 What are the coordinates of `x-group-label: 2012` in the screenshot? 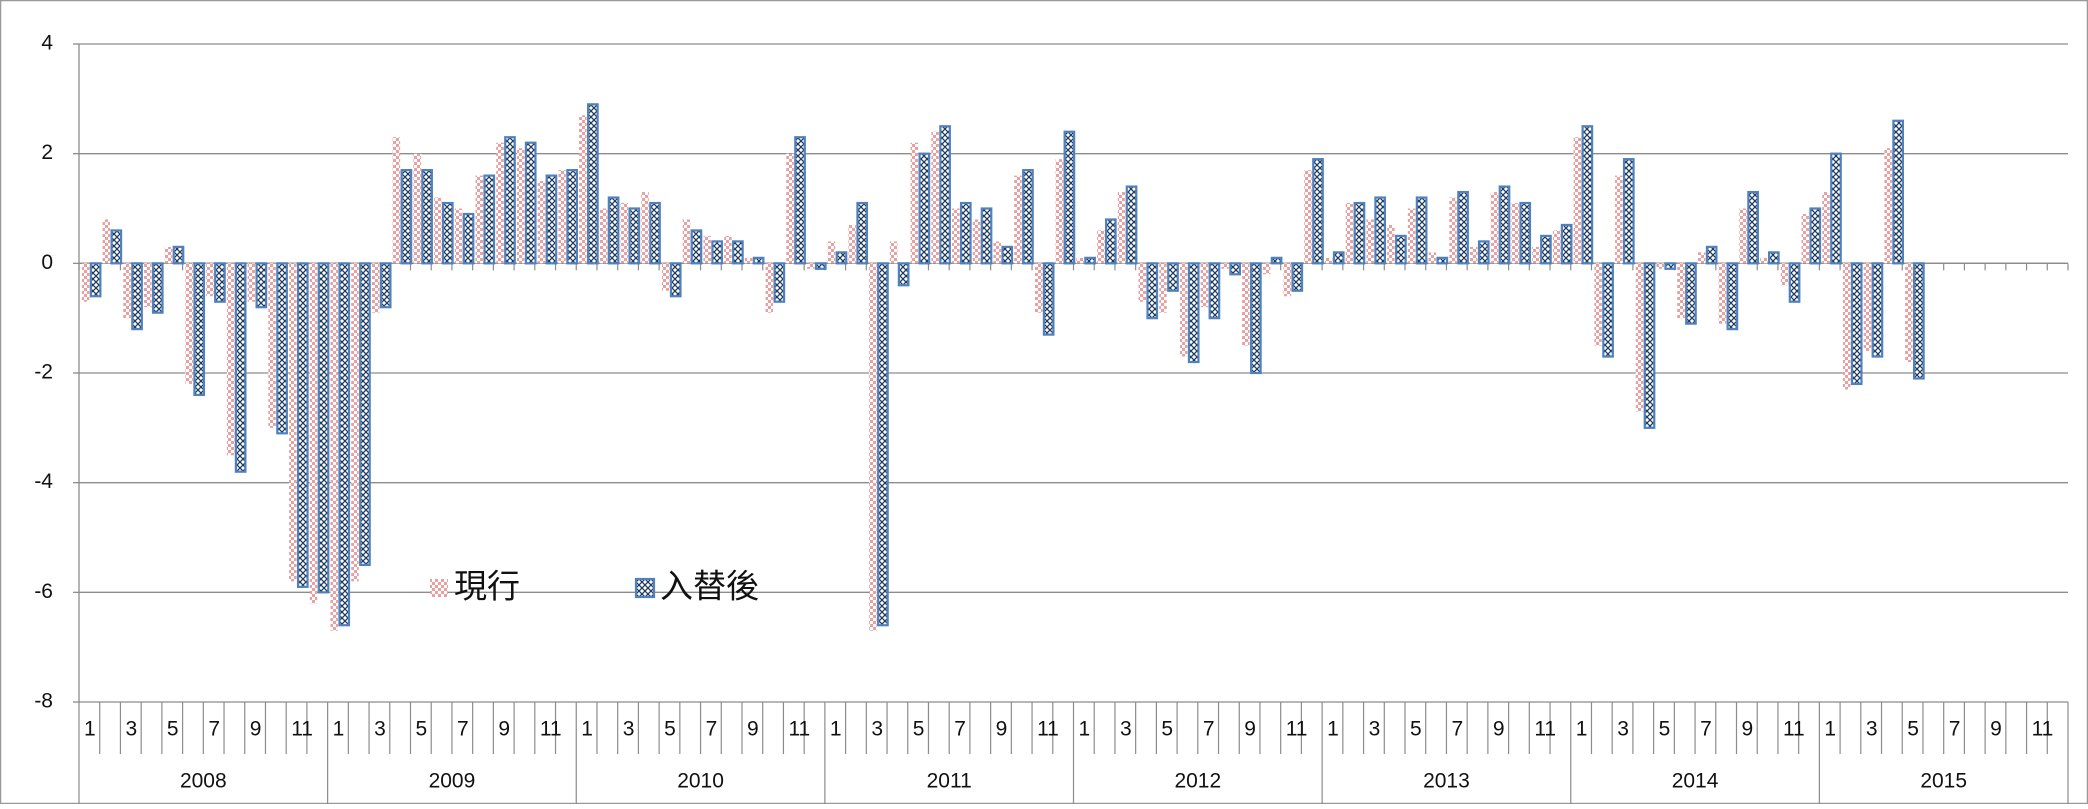 It's located at (1197, 781).